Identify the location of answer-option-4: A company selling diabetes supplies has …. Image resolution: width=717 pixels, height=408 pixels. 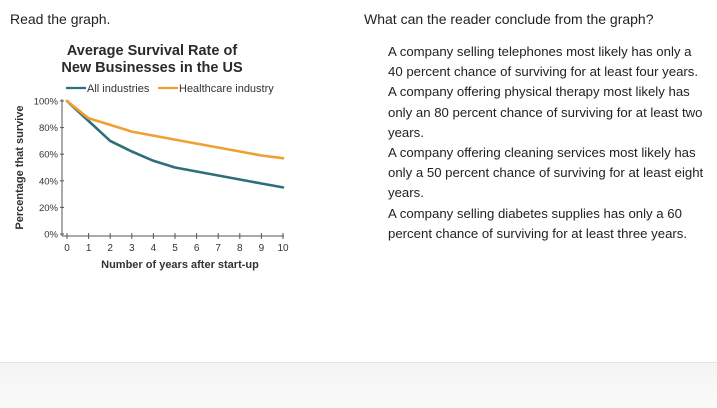
(546, 224).